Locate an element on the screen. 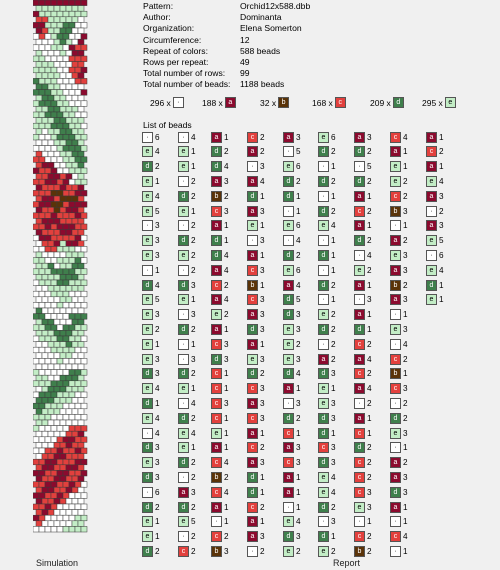 The width and height of the screenshot is (500, 570). color-swatch-icon: · is located at coordinates (178, 102).